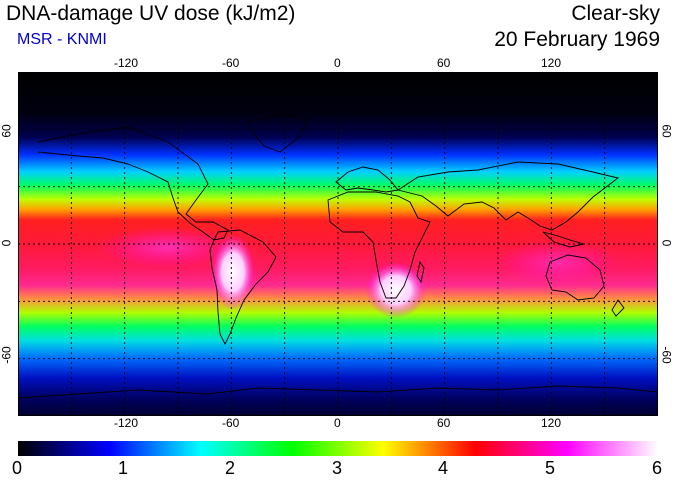 The image size is (678, 480). I want to click on greenland-coast, so click(278, 133).